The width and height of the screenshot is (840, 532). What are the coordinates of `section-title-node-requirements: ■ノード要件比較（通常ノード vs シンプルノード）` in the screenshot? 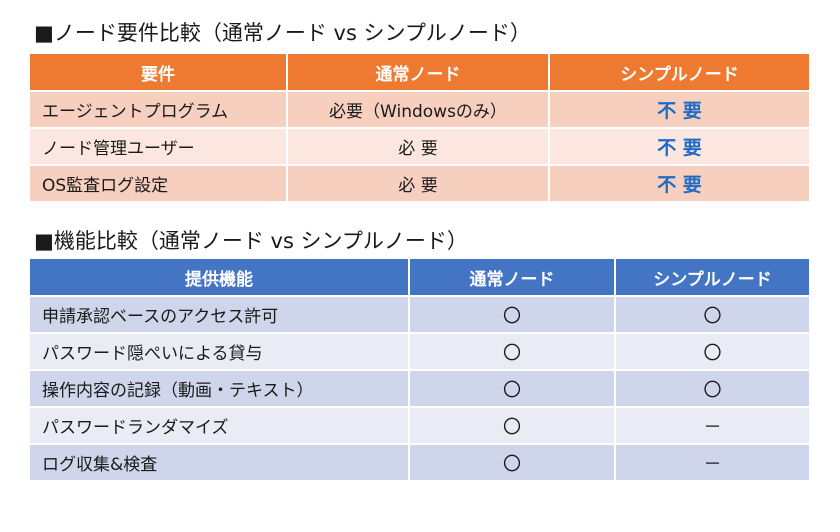 It's located at (282, 33).